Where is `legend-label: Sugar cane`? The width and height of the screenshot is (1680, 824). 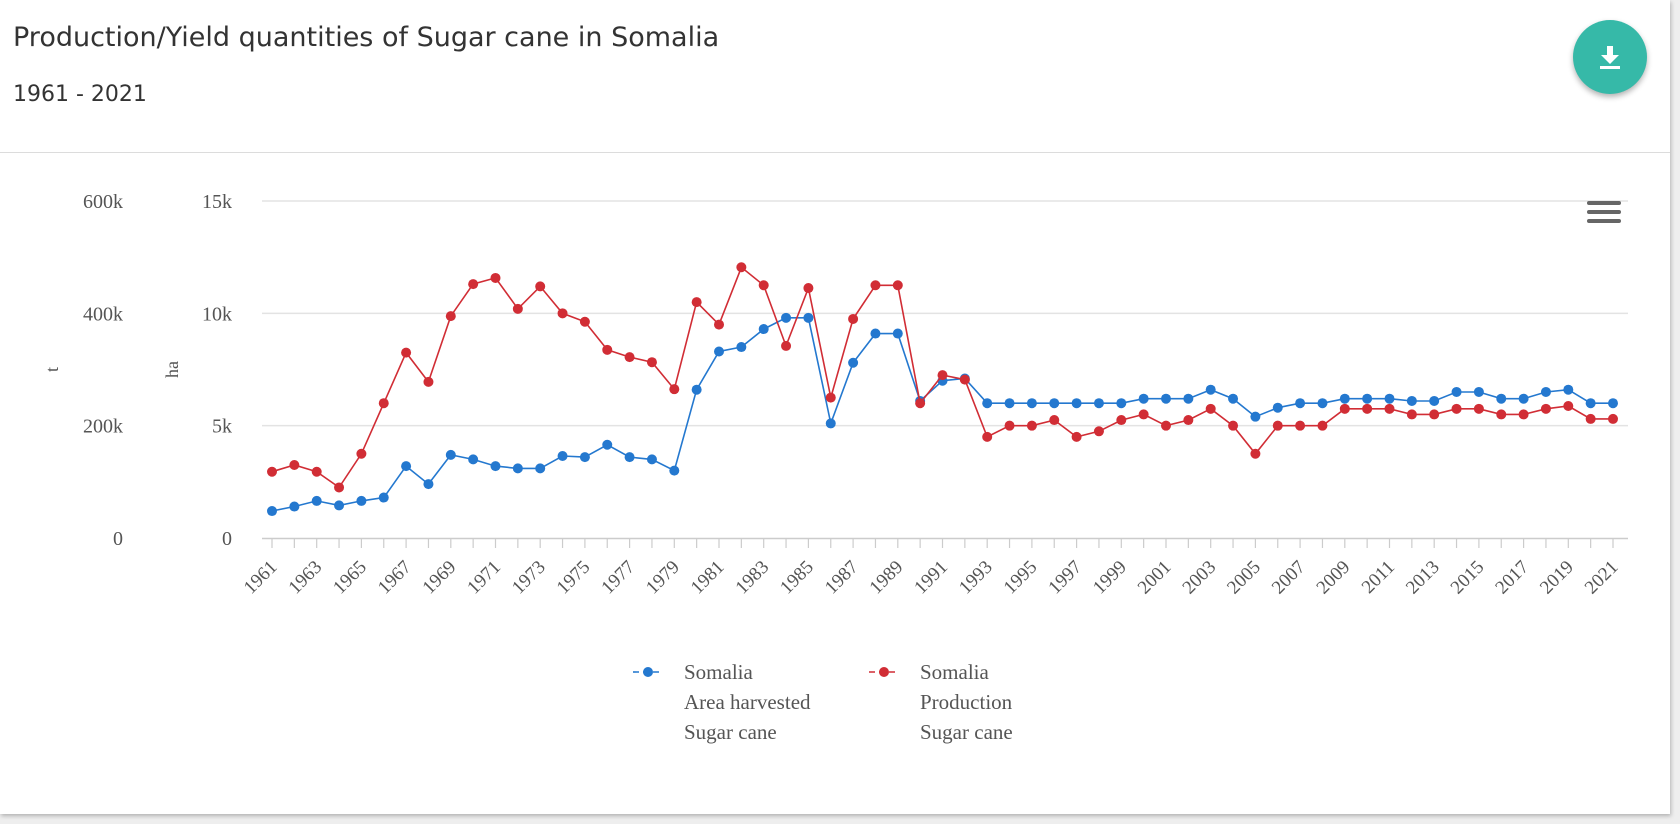 legend-label: Sugar cane is located at coordinates (966, 732).